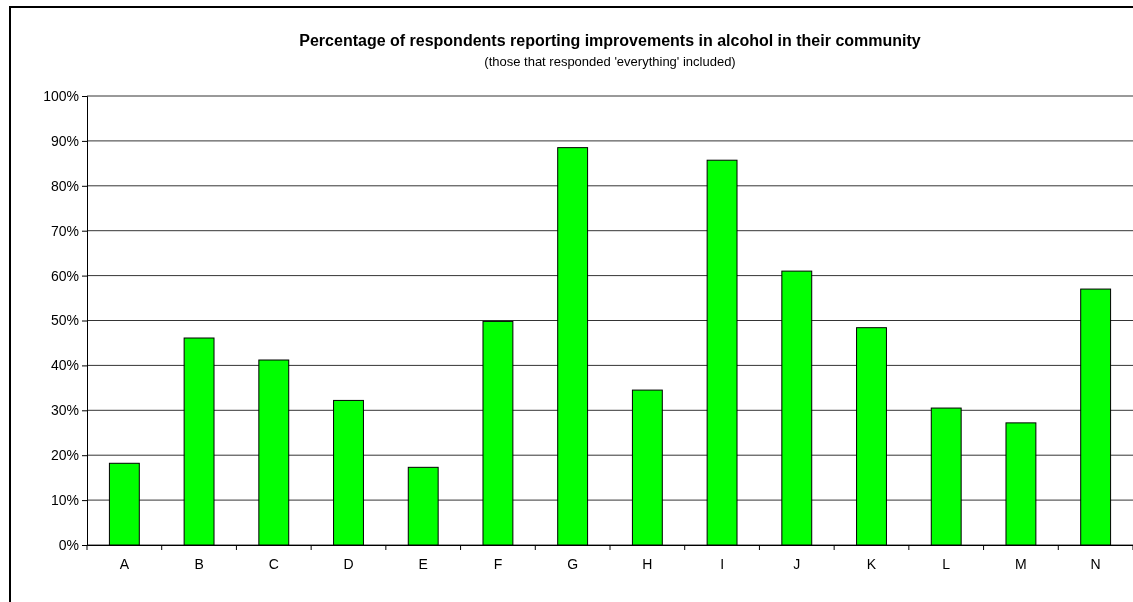 Image resolution: width=1133 pixels, height=602 pixels. Describe the element at coordinates (573, 563) in the screenshot. I see `x-tick-label: G` at that location.